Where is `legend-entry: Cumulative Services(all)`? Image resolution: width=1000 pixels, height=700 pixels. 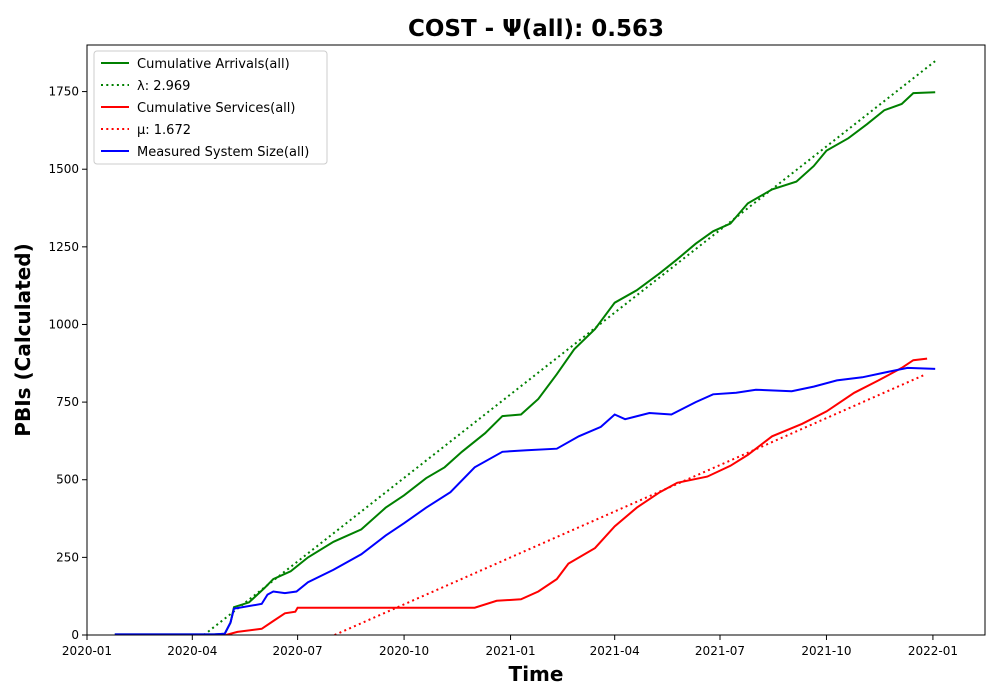
legend-entry: Cumulative Services(all) is located at coordinates (216, 108).